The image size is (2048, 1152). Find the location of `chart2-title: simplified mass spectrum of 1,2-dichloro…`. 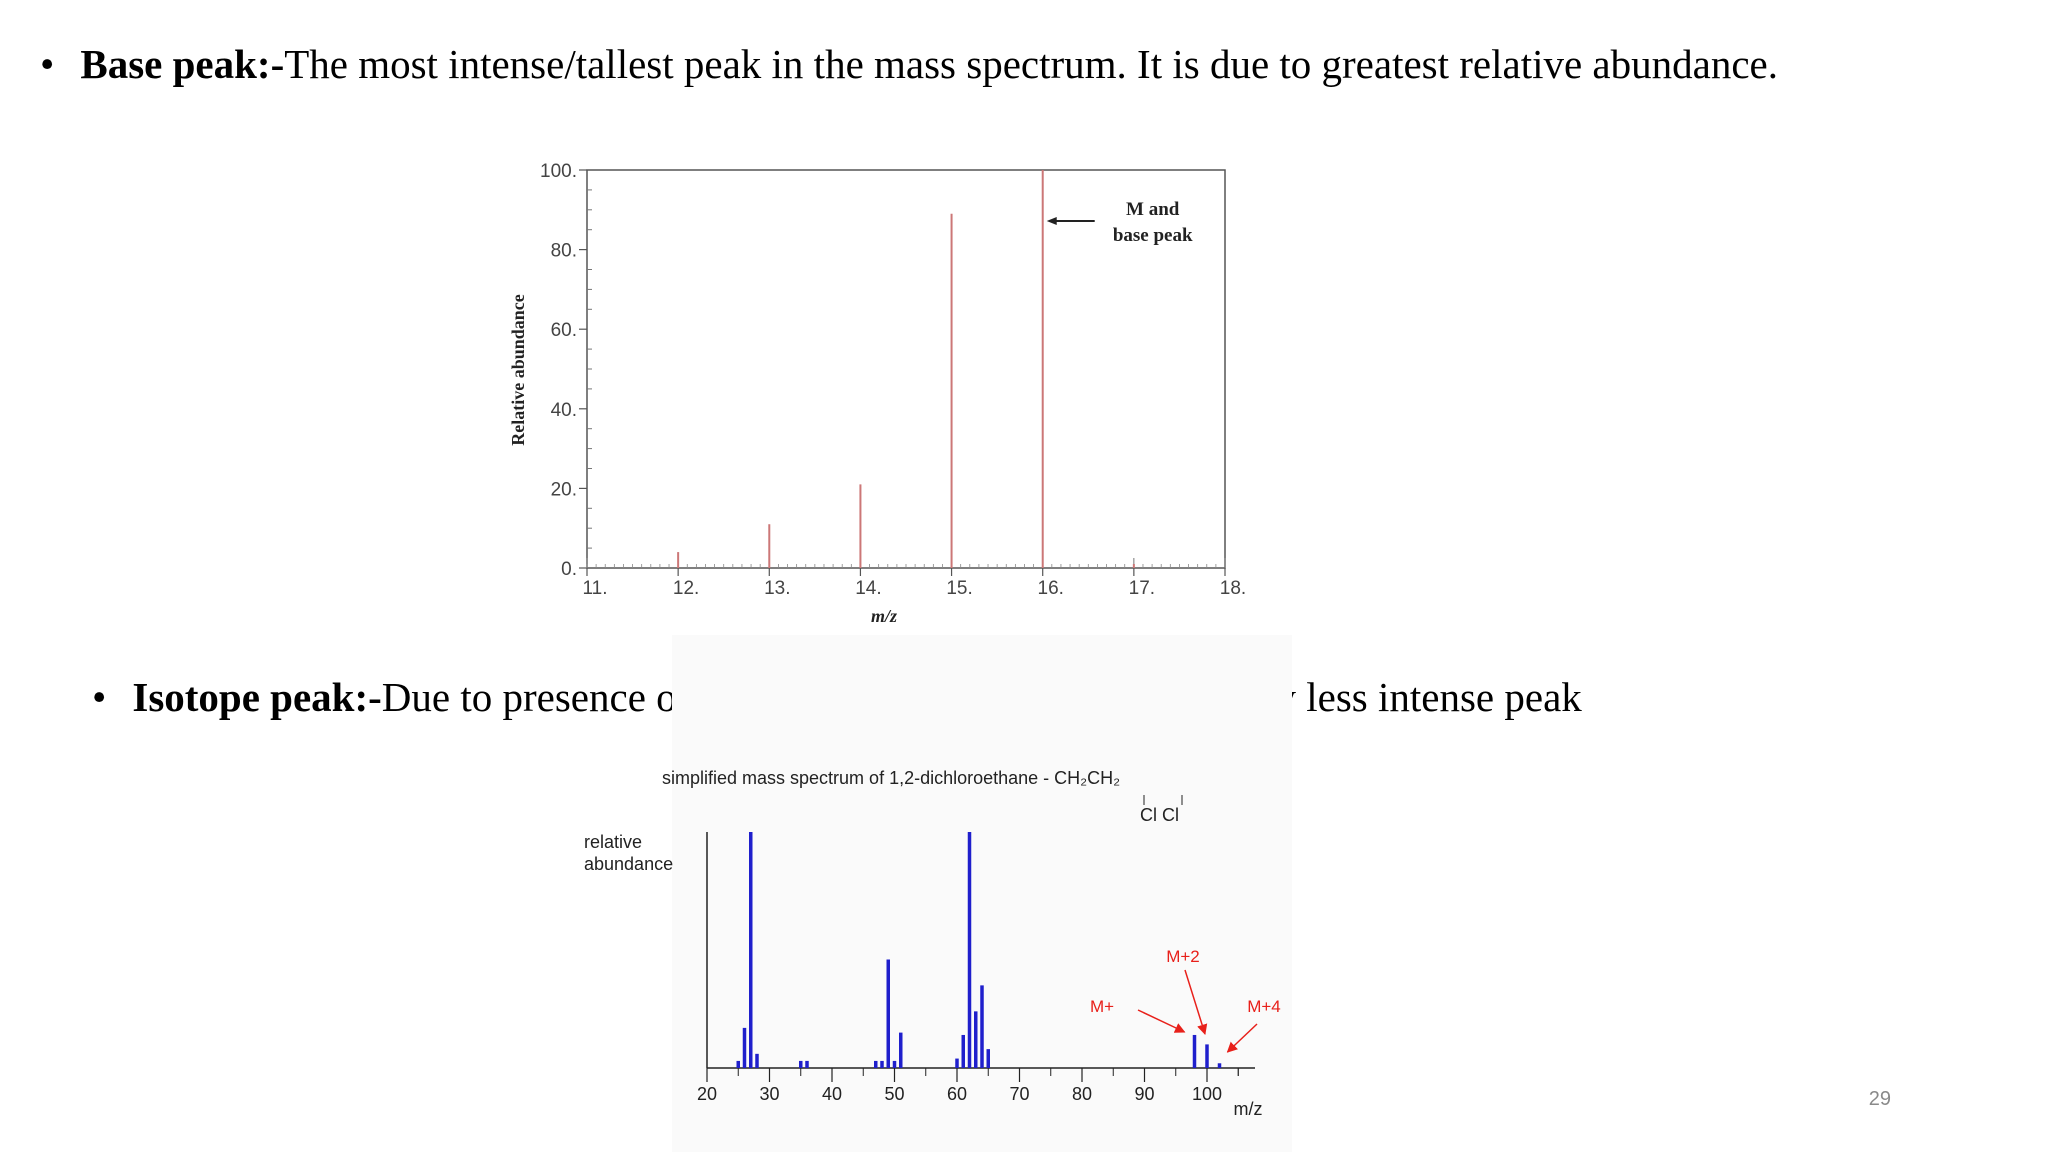

chart2-title: simplified mass spectrum of 1,2-dichloro… is located at coordinates (891, 778).